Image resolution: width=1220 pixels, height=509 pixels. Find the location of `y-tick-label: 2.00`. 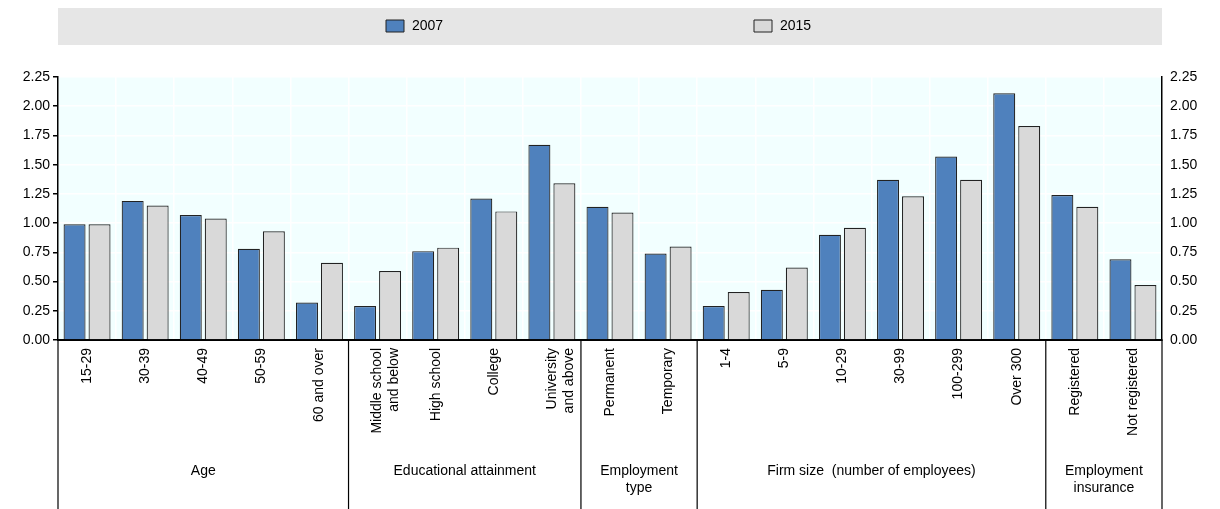

y-tick-label: 2.00 is located at coordinates (36, 105).